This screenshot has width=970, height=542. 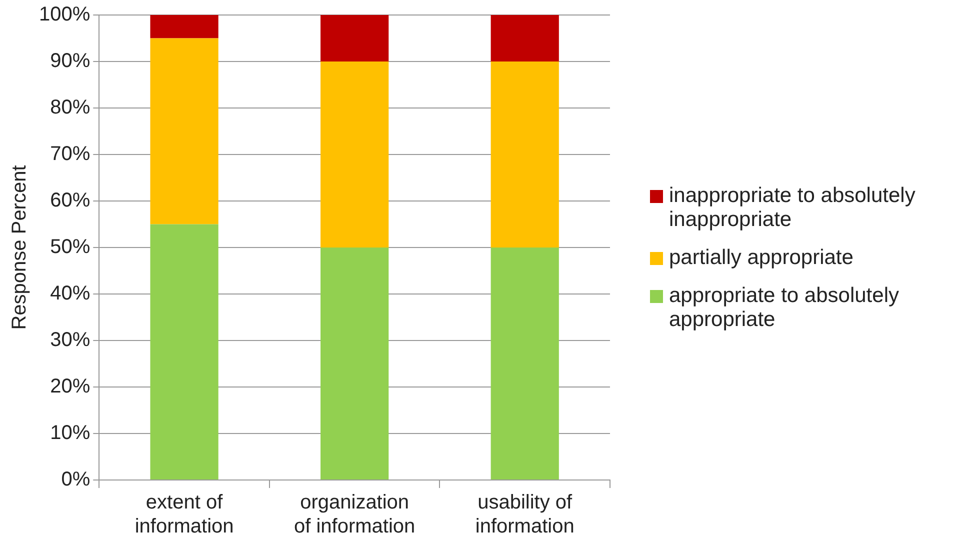 What do you see at coordinates (792, 208) in the screenshot?
I see `legend-label: inappropriate to absolutely inappropriate` at bounding box center [792, 208].